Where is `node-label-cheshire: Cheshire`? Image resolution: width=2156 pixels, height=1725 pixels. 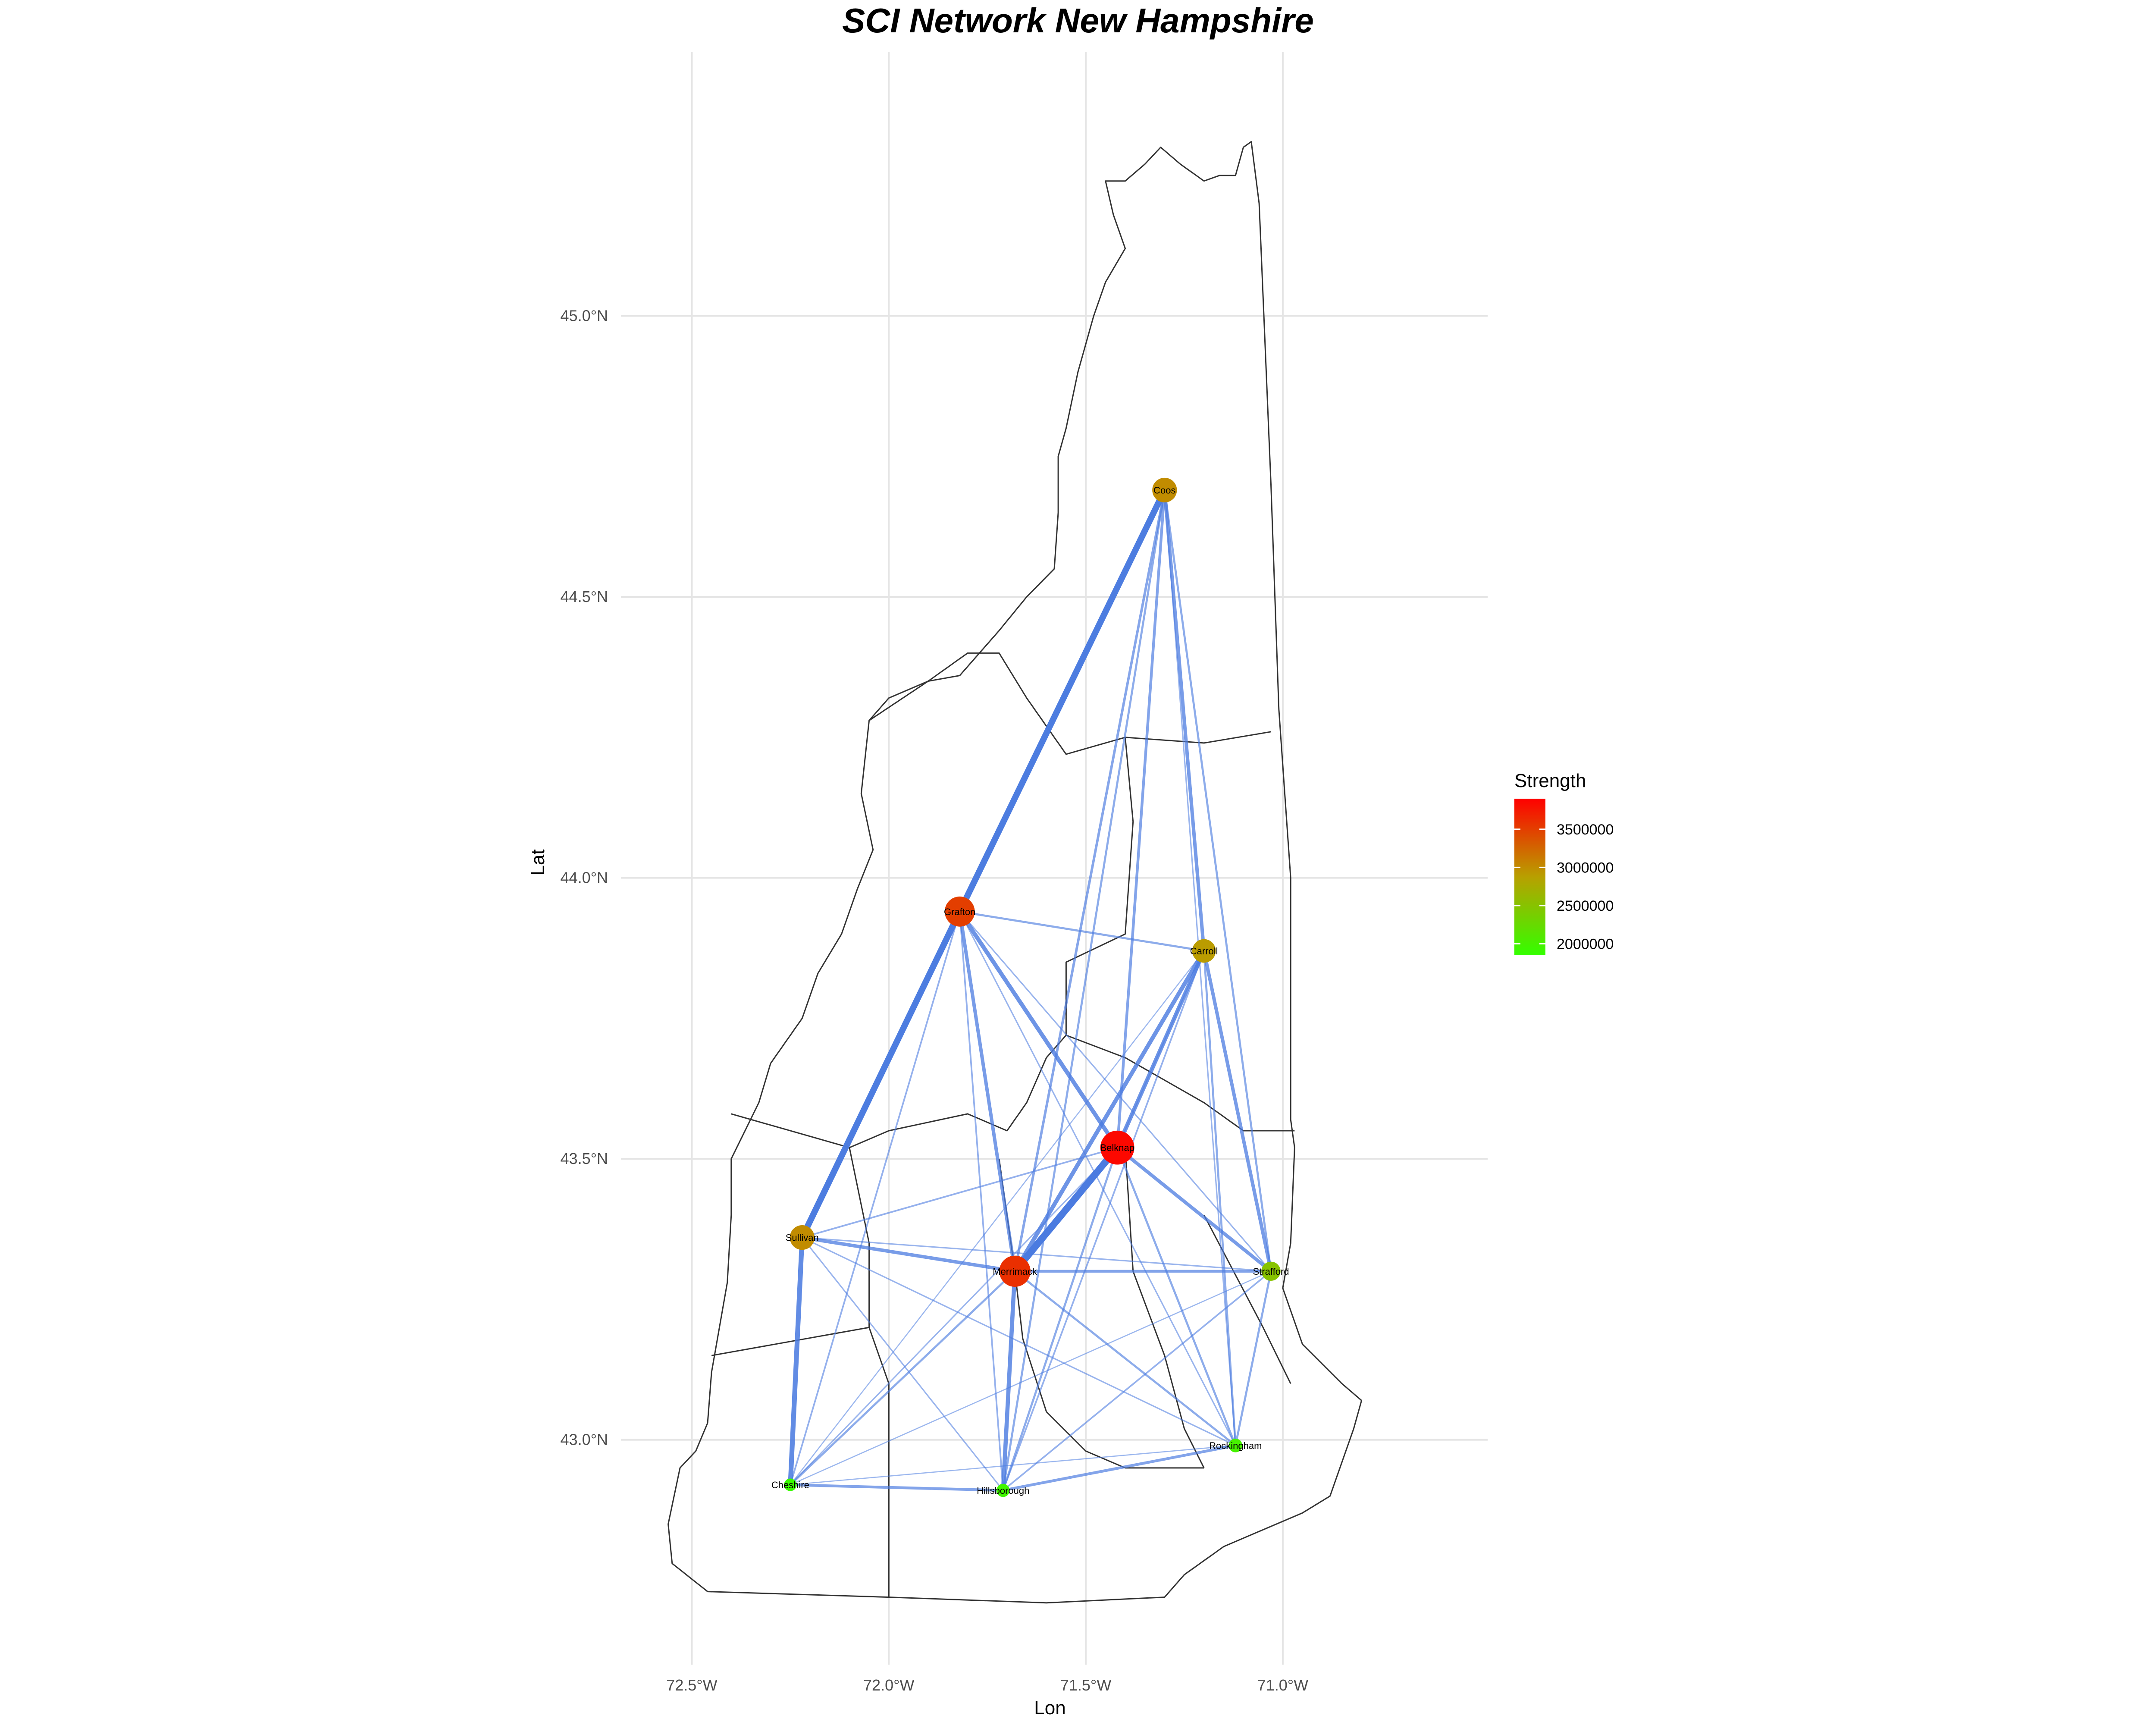
node-label-cheshire: Cheshire is located at coordinates (790, 1485).